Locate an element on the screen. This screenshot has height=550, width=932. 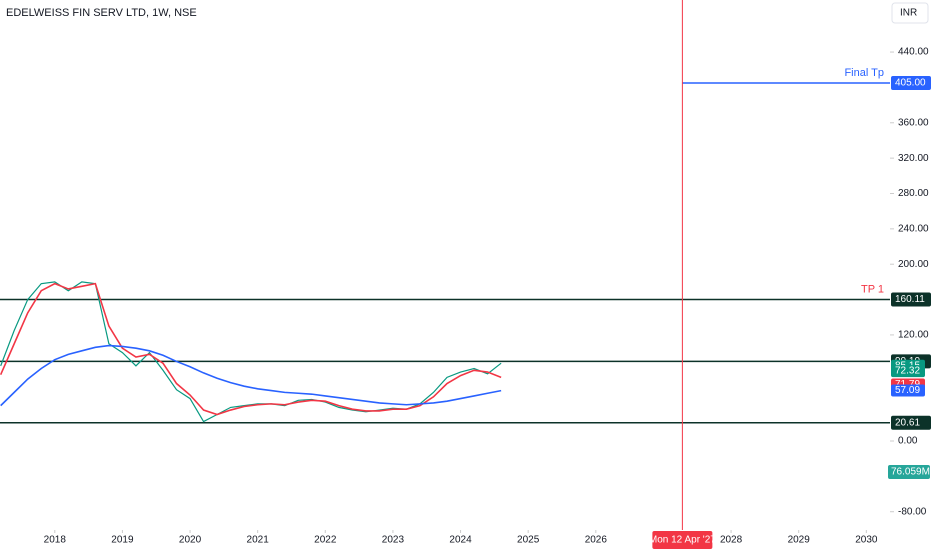
cursor-label: Mon 12 Apr '27 is located at coordinates (682, 540).